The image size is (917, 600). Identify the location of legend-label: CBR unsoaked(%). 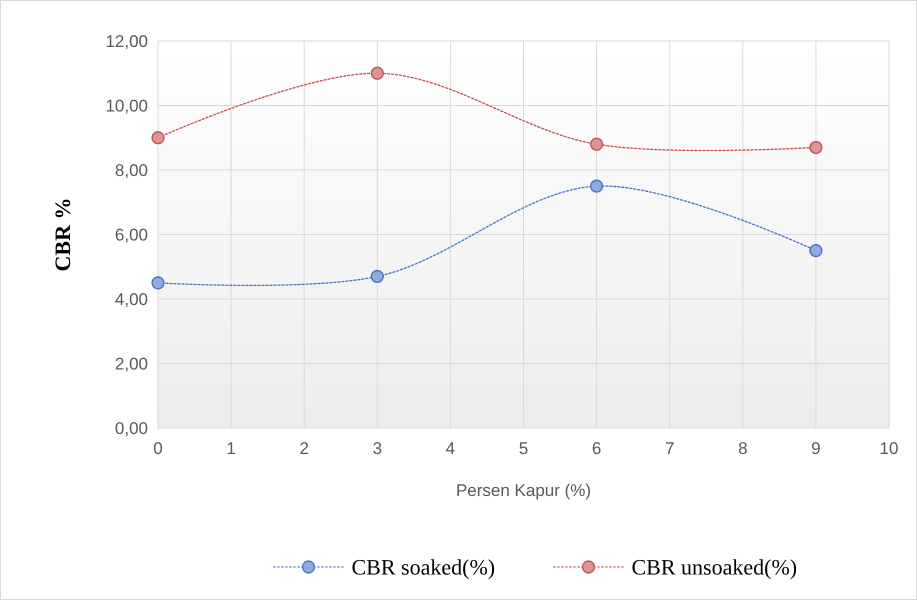
(715, 567).